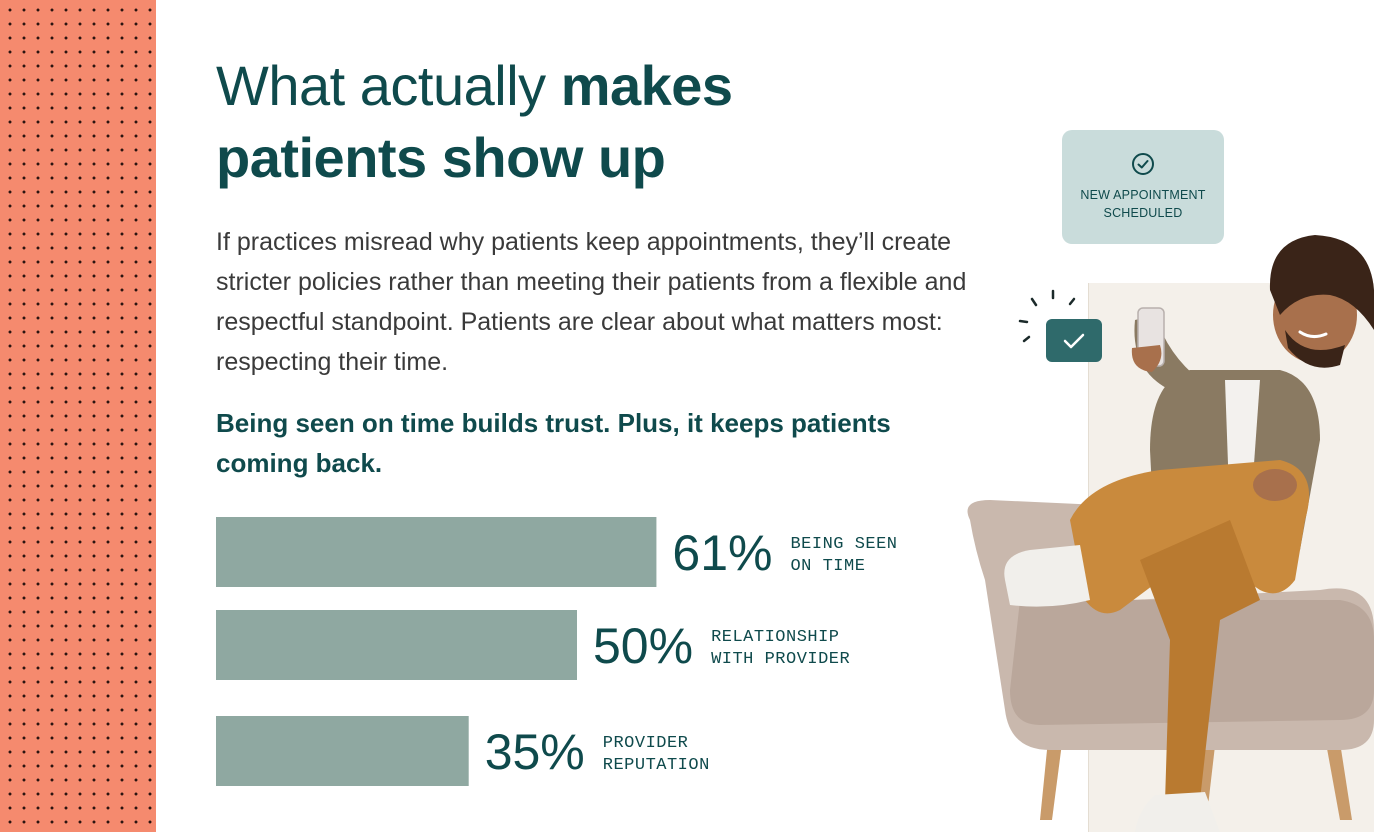 The height and width of the screenshot is (832, 1374). I want to click on checkmark-chip, so click(1074, 340).